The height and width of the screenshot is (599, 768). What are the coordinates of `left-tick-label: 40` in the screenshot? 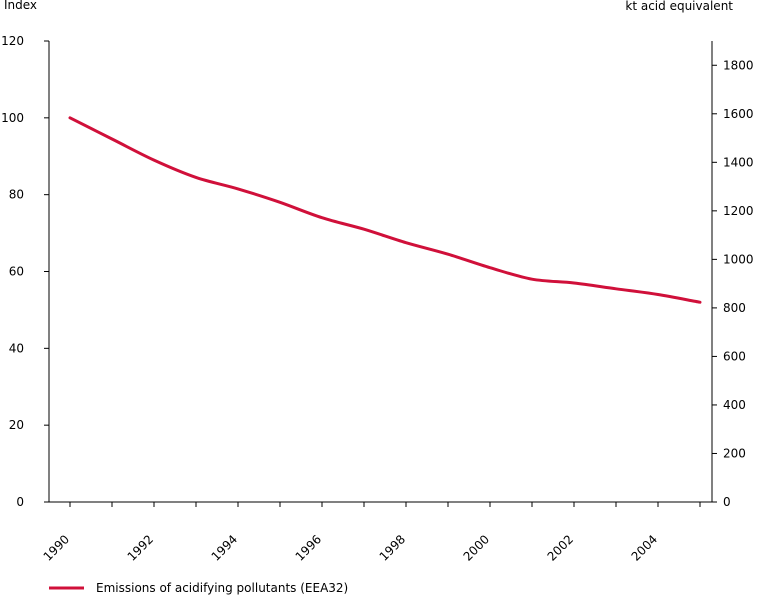 It's located at (16, 348).